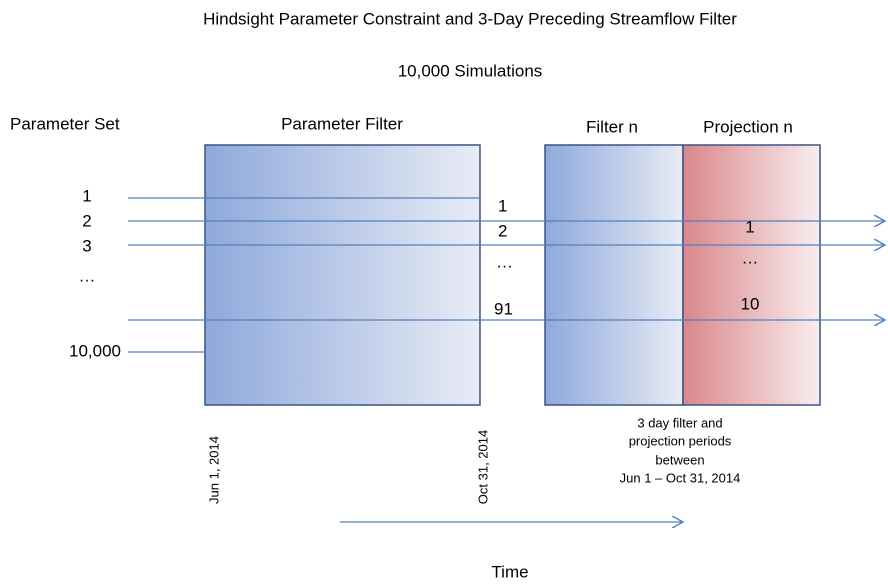  What do you see at coordinates (679, 459) in the screenshot?
I see `note-line: between` at bounding box center [679, 459].